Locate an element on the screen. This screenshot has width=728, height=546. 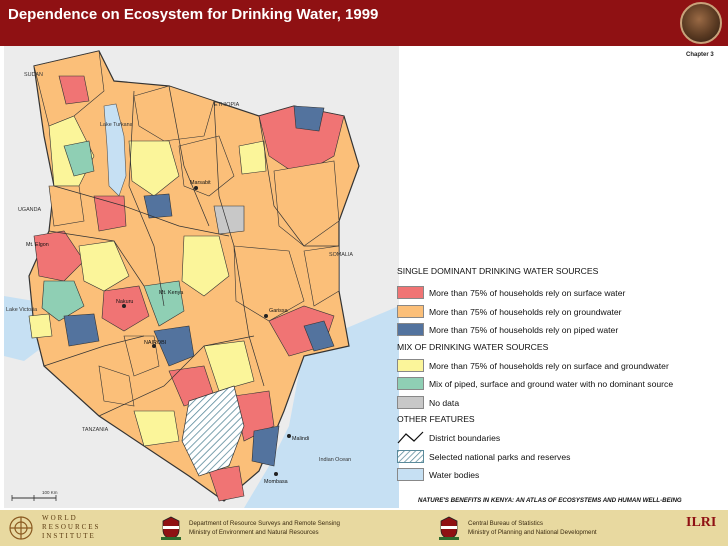
wri-name: WORLD RESOURCES INSTITUTE is located at coordinates (71, 527).